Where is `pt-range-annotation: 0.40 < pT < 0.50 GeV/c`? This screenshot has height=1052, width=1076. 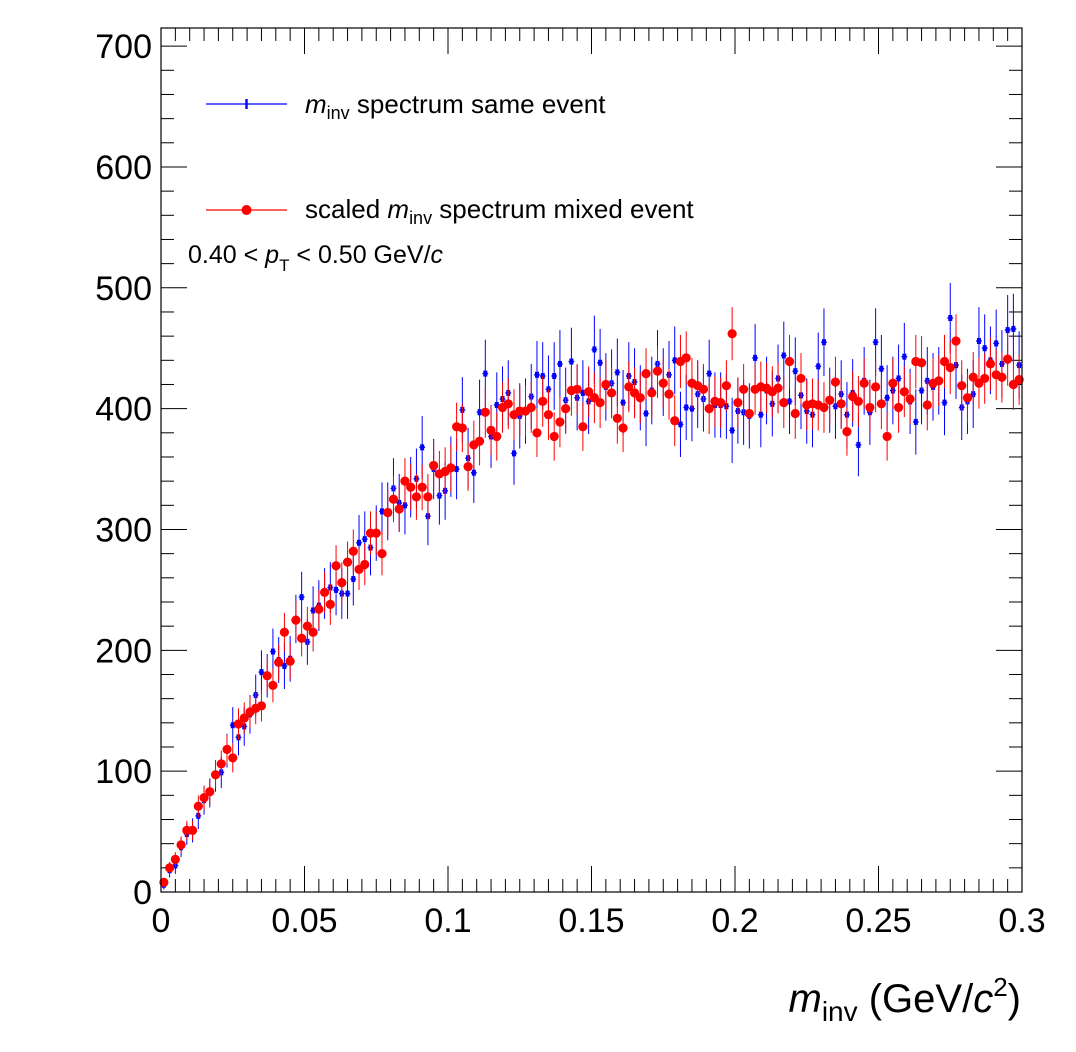 pt-range-annotation: 0.40 < pT < 0.50 GeV/c is located at coordinates (316, 258).